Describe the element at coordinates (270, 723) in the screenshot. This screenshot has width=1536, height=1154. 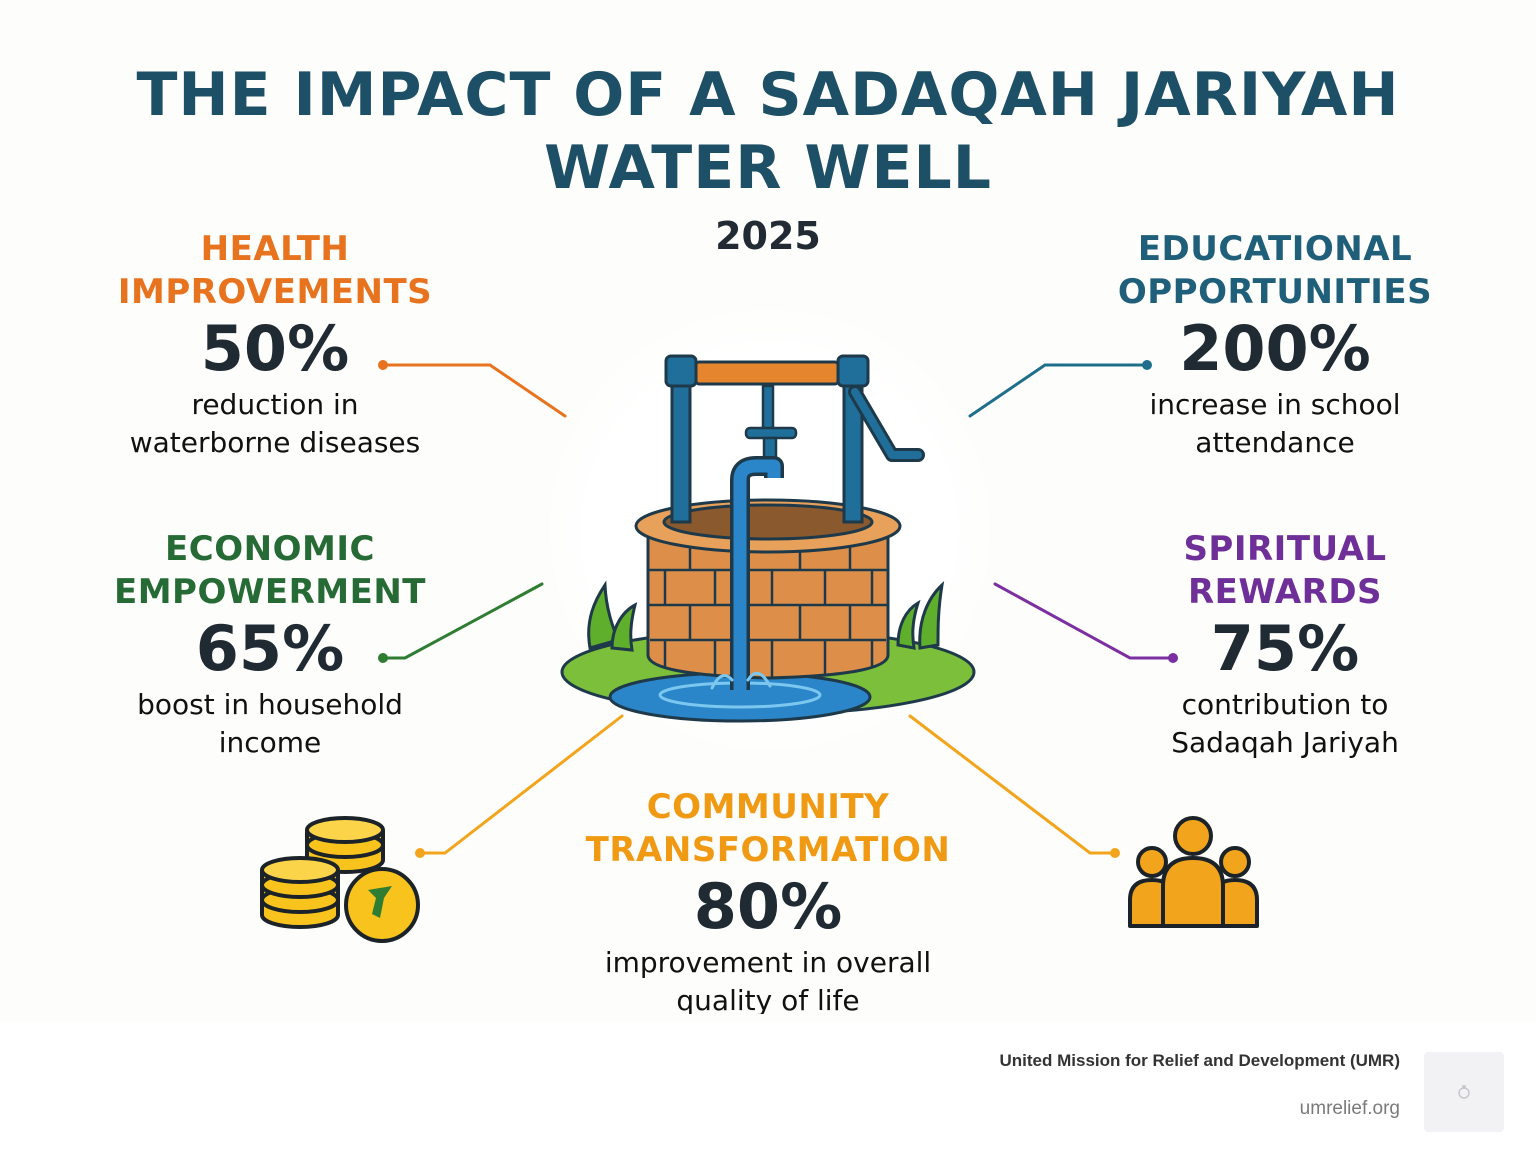
I see `economic-description: boost in household income` at that location.